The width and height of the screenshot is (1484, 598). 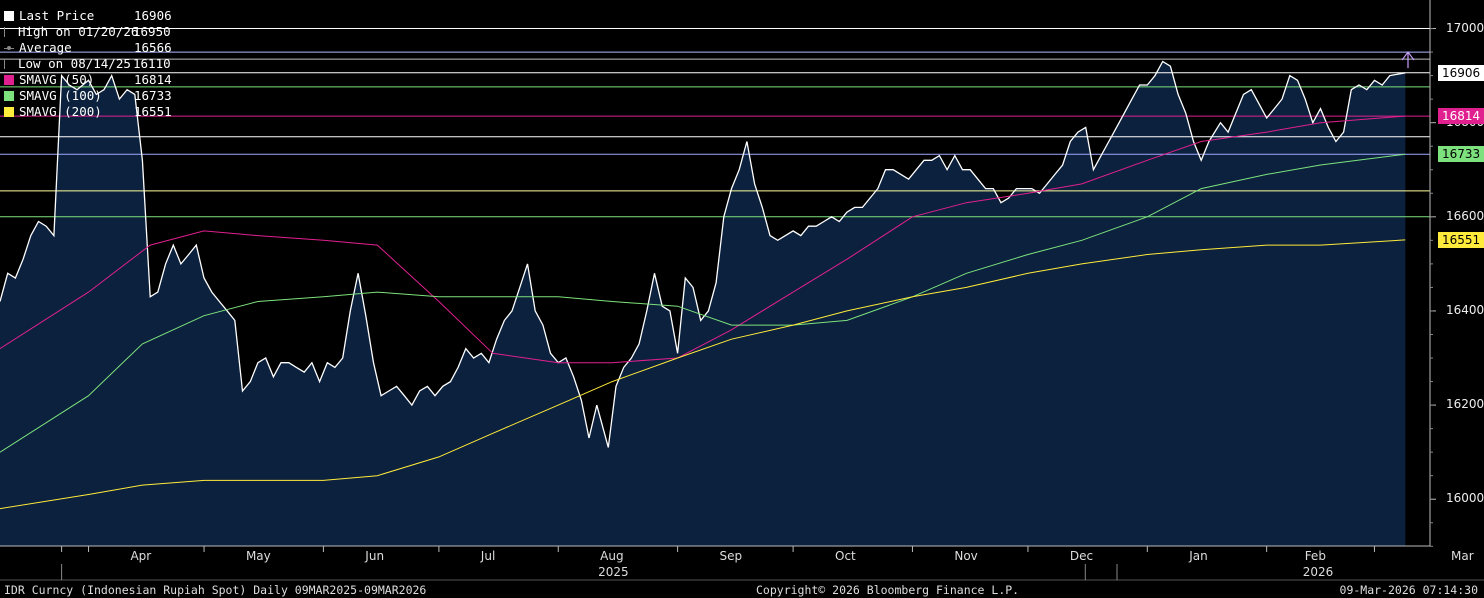 I want to click on x-tick-label: Aug, so click(x=612, y=556).